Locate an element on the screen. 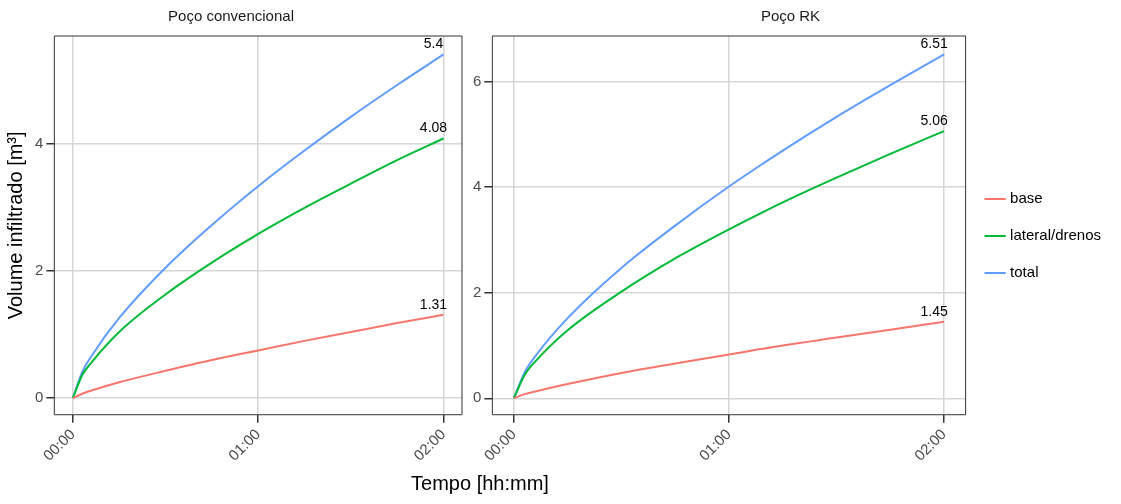  data-label: 6.51 is located at coordinates (934, 43).